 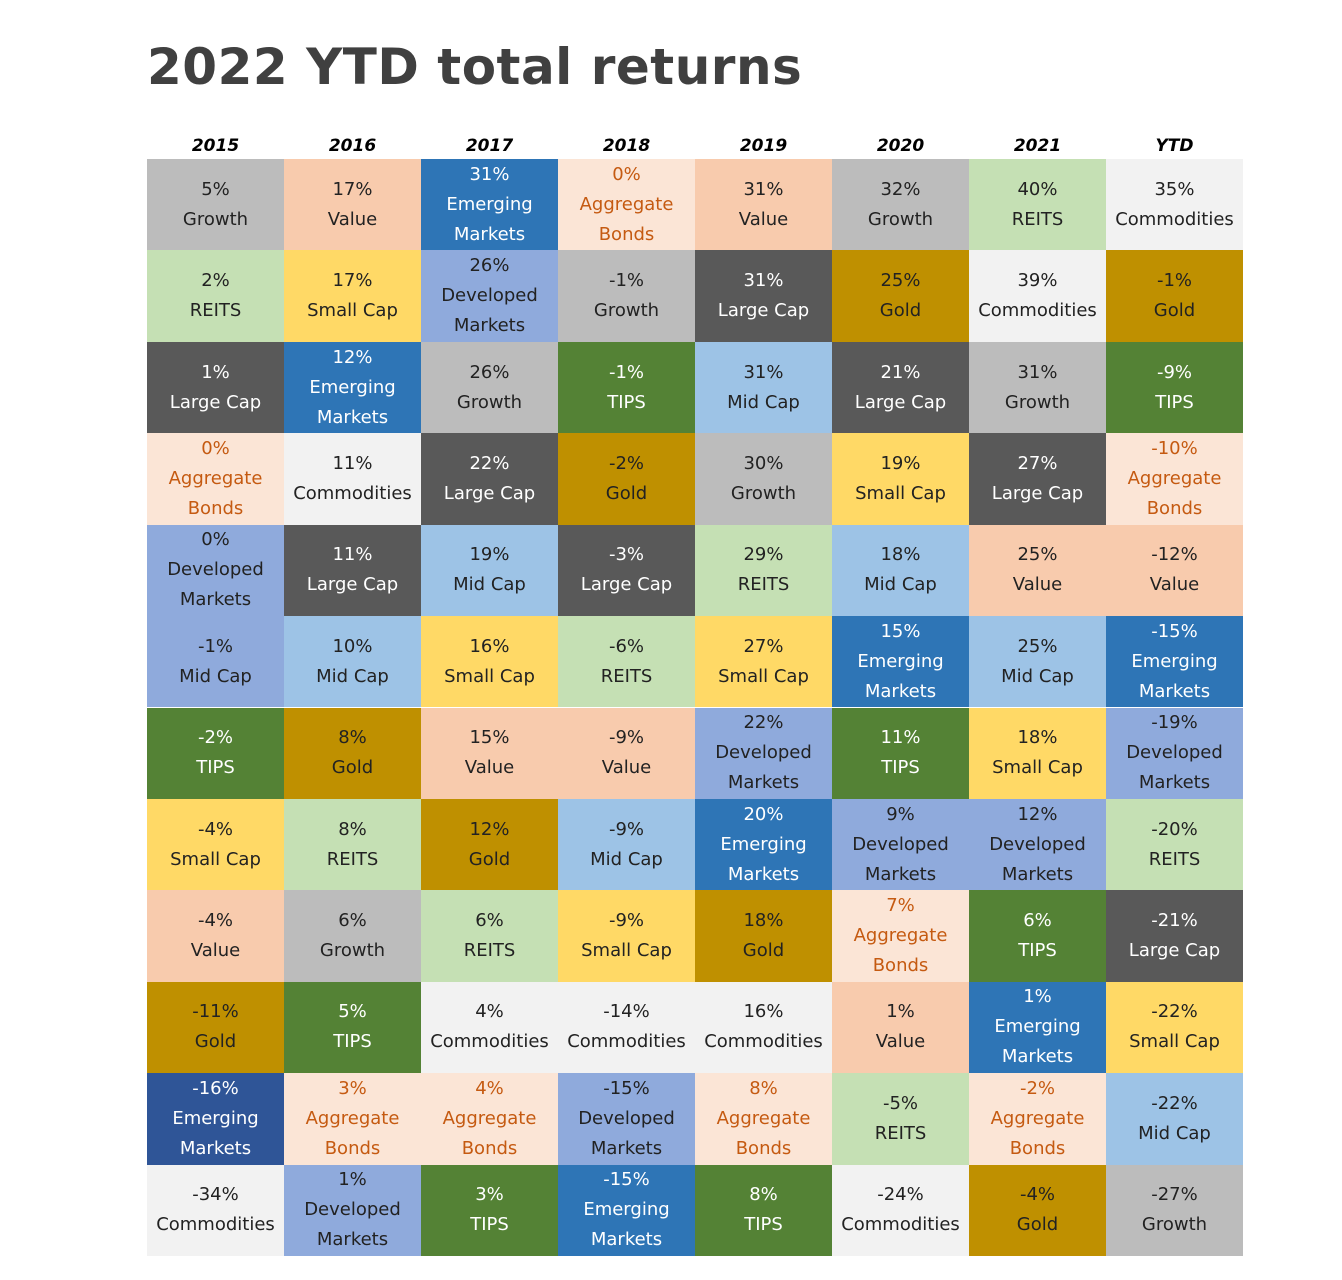 I want to click on return-cell-2021-tips: 6% TIPS, so click(x=1037, y=936).